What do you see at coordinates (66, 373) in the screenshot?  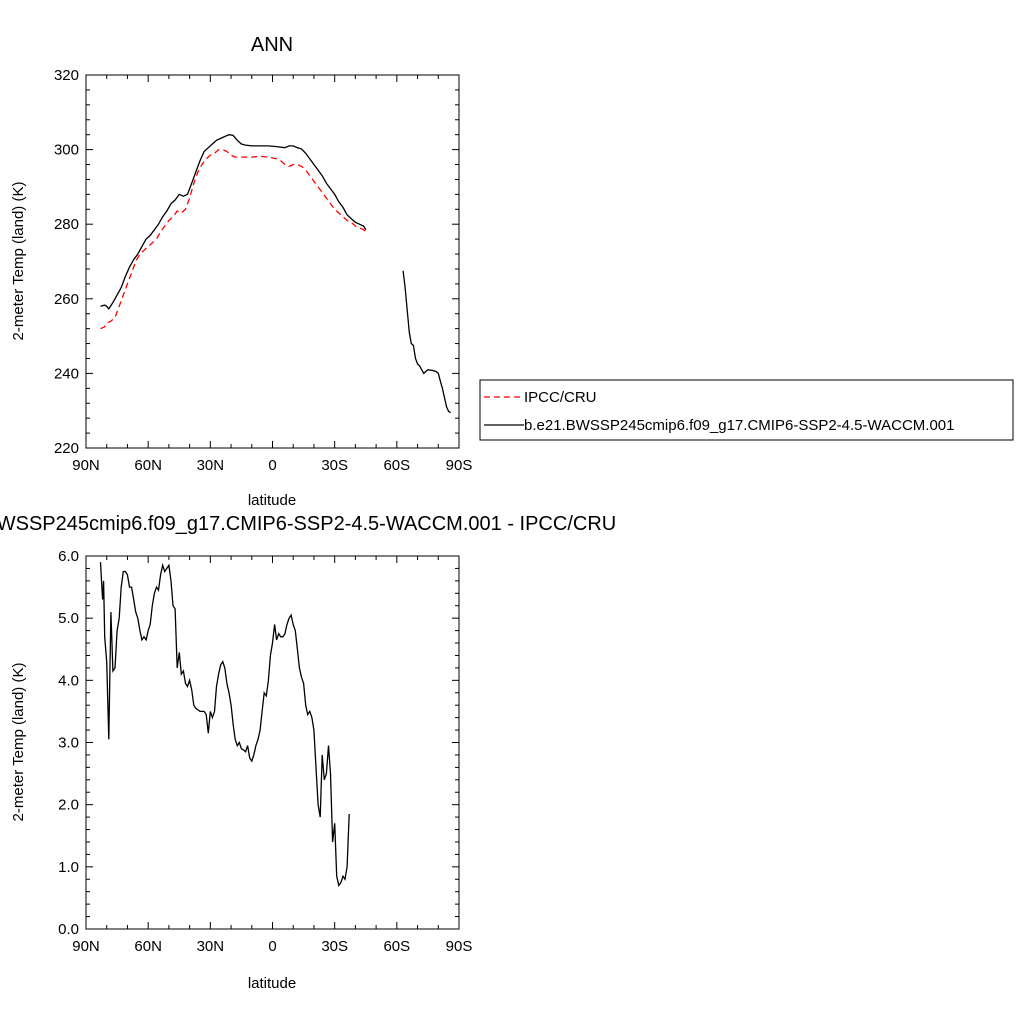 I see `y-tick-label: 240` at bounding box center [66, 373].